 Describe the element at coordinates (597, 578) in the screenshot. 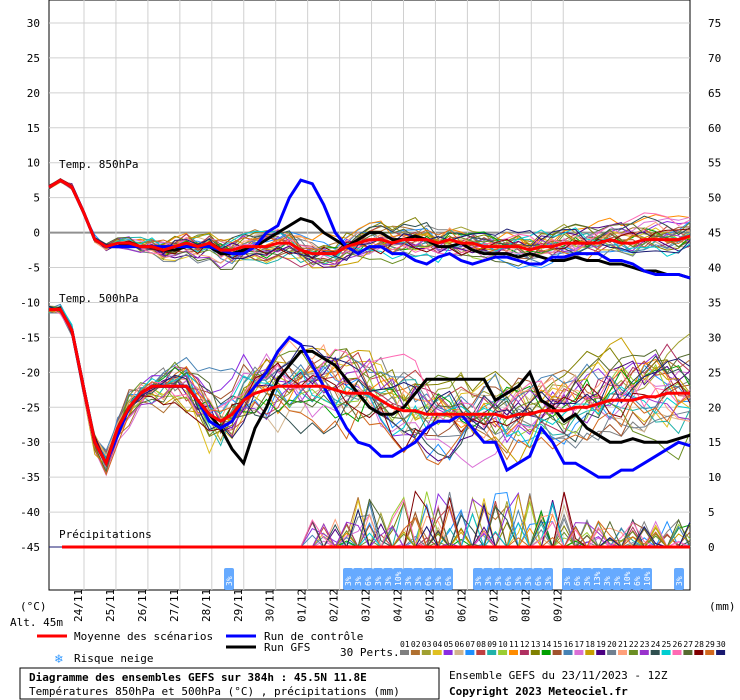

I see `snow-risk-value: 13%` at that location.